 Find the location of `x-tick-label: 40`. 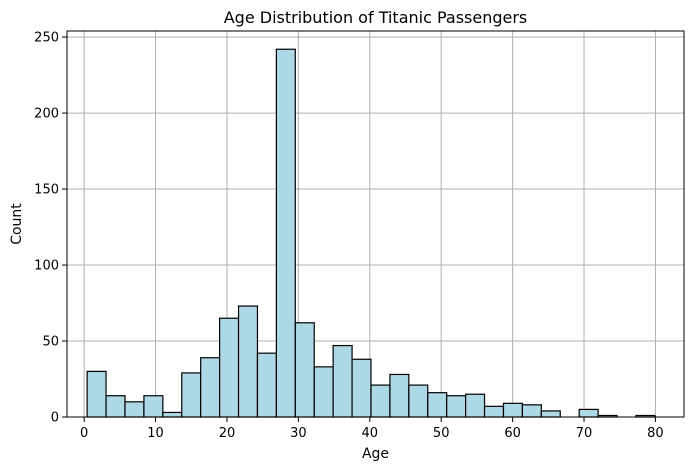

x-tick-label: 40 is located at coordinates (370, 433).